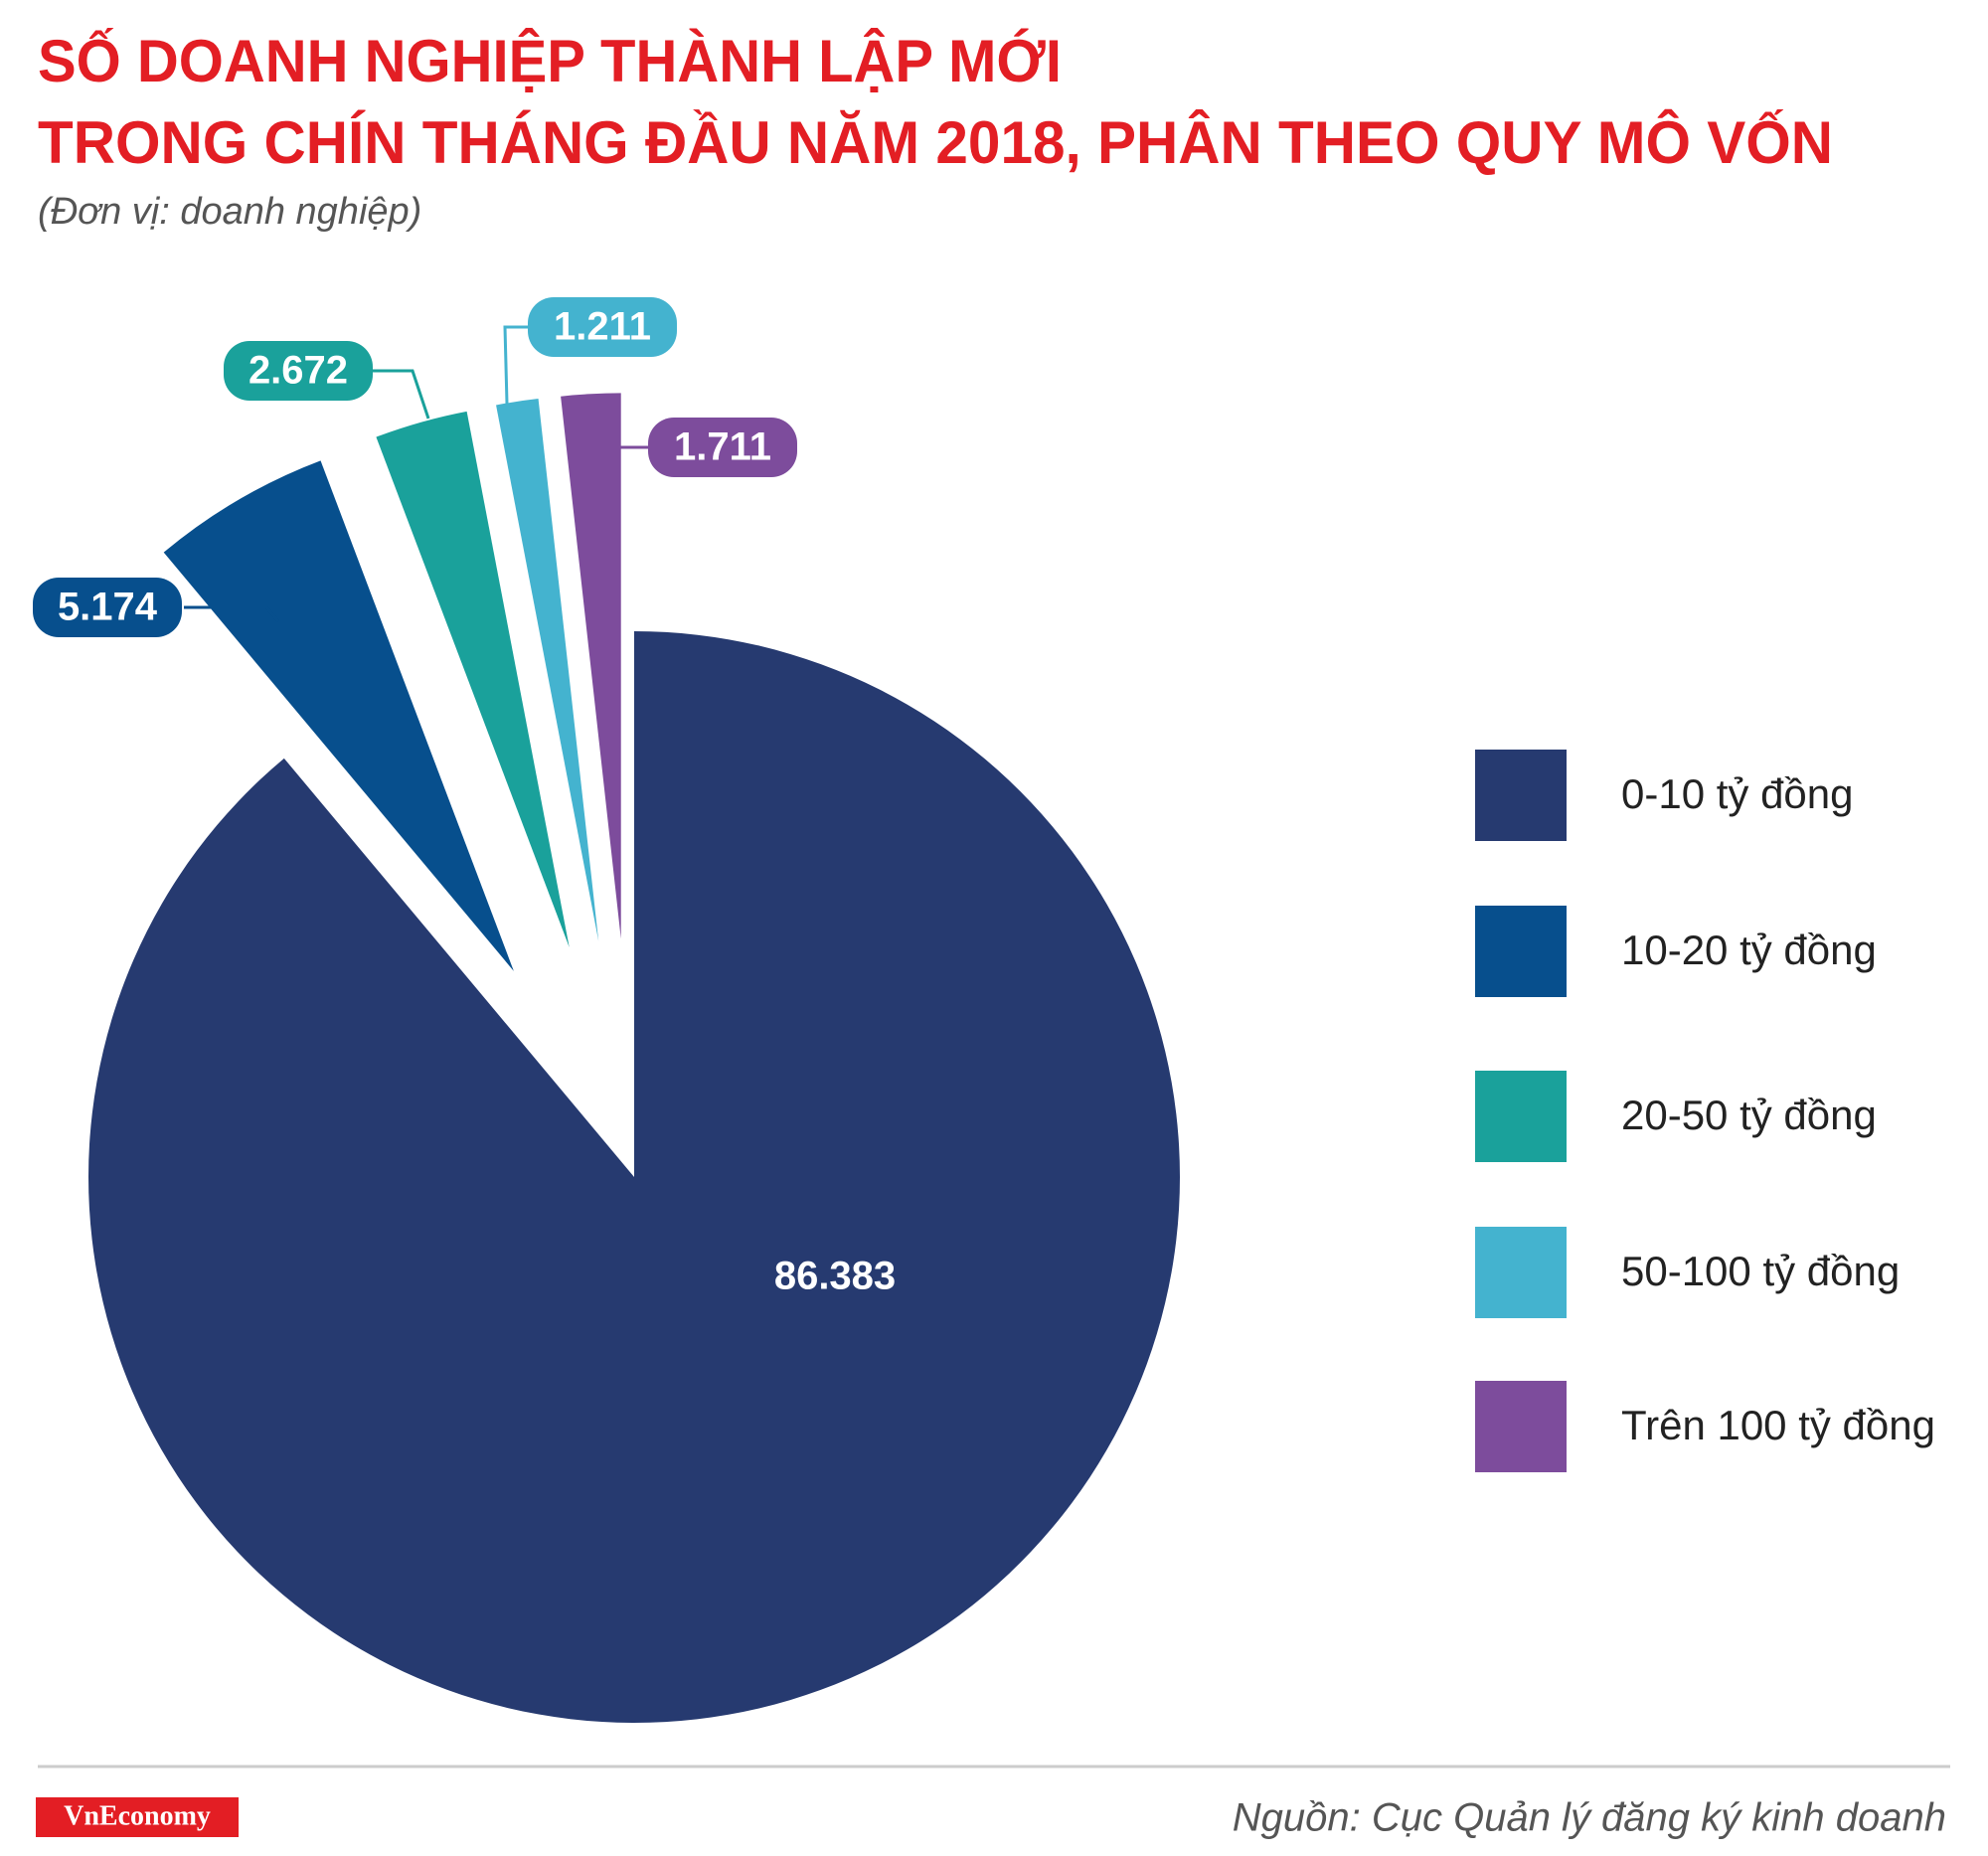 The width and height of the screenshot is (1988, 1856). Describe the element at coordinates (550, 61) in the screenshot. I see `chart-title: SỐ DOANH NGHIỆP THÀNH LẬP MỚI` at that location.